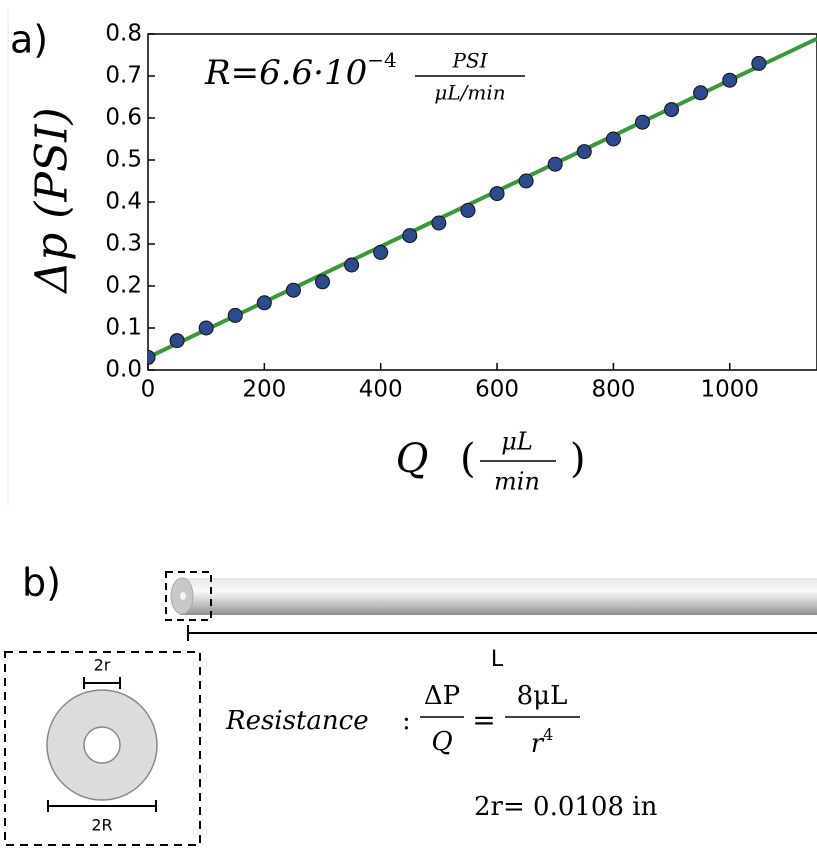  Describe the element at coordinates (517, 482) in the screenshot. I see `x-unit-denominator: min` at that location.